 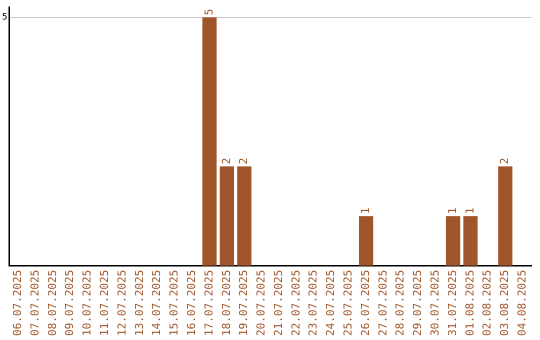 What do you see at coordinates (278, 303) in the screenshot?
I see `x-tick-label: 21.07.2025` at bounding box center [278, 303].